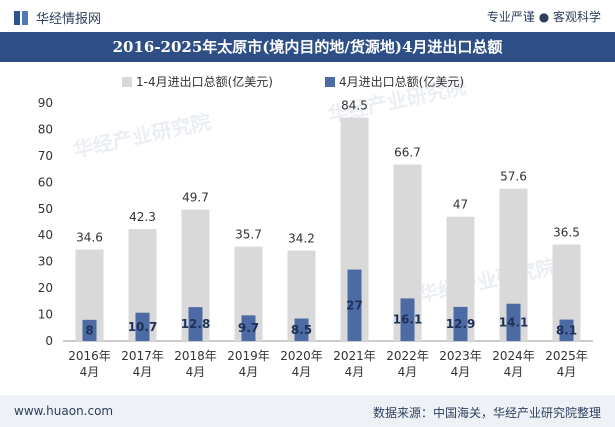 This screenshot has height=427, width=615. I want to click on legend-label-2: 4月进出口总额(亿美元), so click(401, 81).